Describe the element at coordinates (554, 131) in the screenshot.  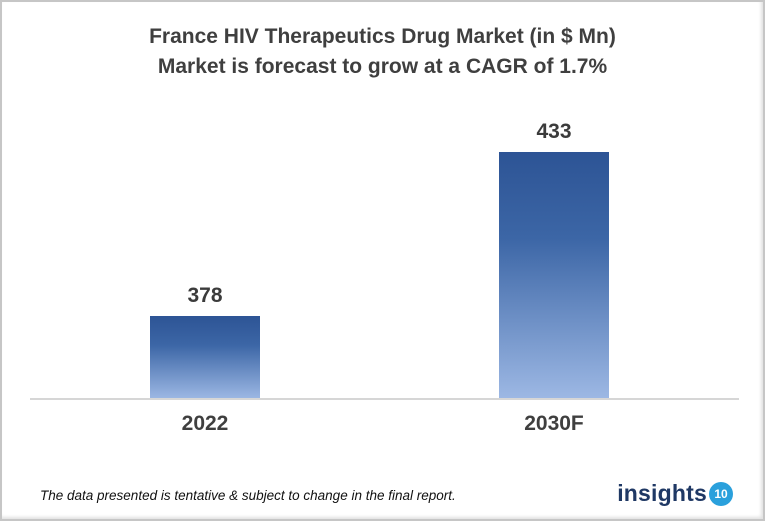
I see `bar-value-label-2030f: 433` at that location.